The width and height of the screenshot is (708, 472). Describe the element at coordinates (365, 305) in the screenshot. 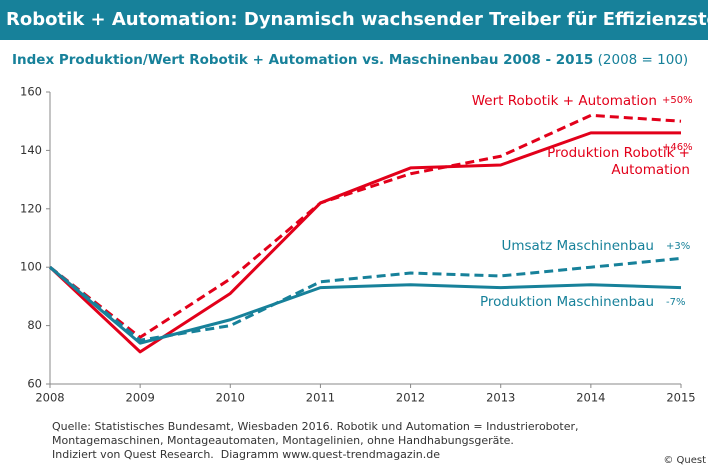

I see `line-series` at that location.